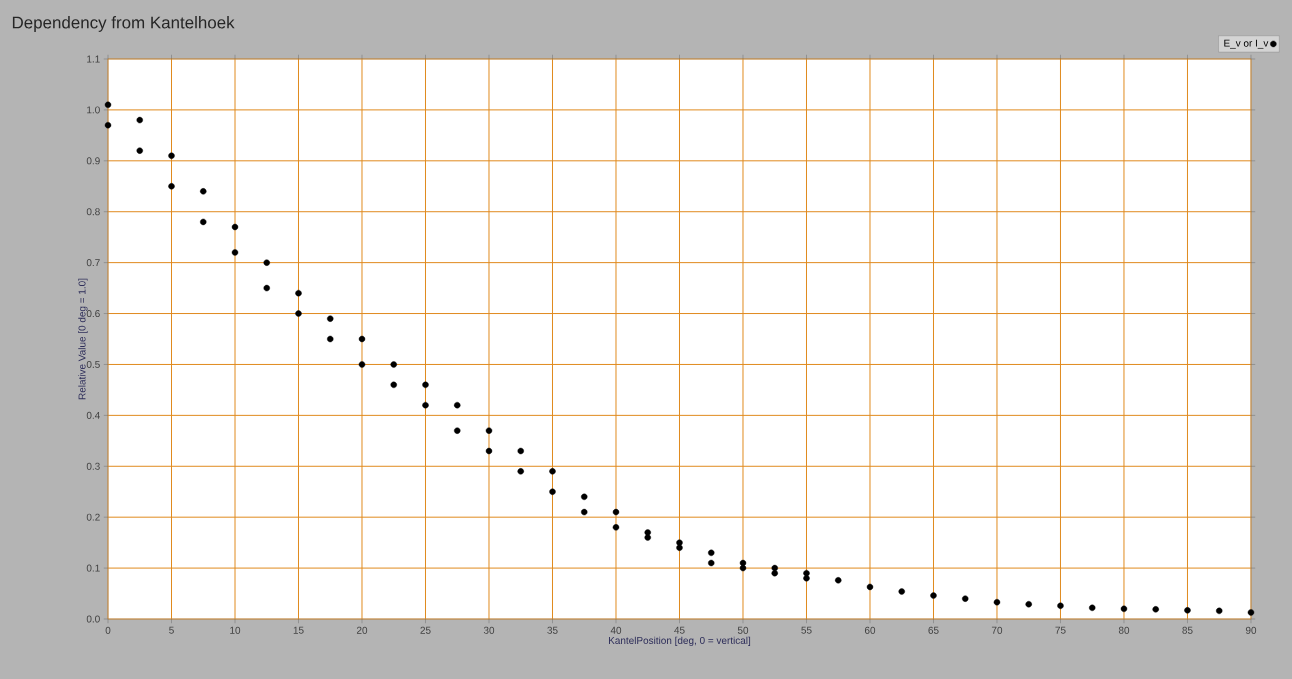 This screenshot has height=679, width=1292. I want to click on x-tick-label: 35, so click(552, 630).